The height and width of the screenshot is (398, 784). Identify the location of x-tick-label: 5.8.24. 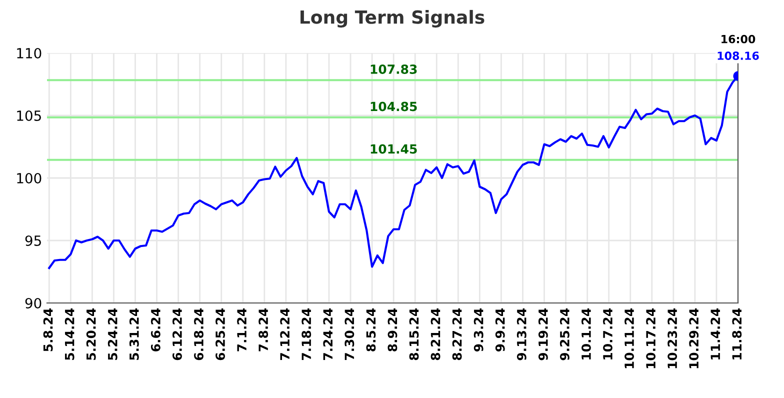
(48, 330).